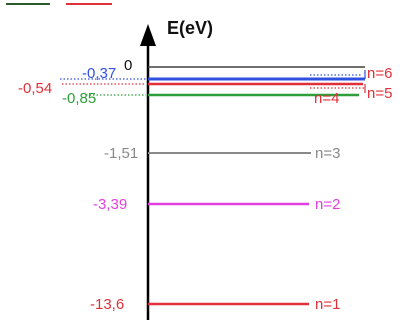 The width and height of the screenshot is (408, 320). I want to click on energy-label-n2: -3,39, so click(110, 204).